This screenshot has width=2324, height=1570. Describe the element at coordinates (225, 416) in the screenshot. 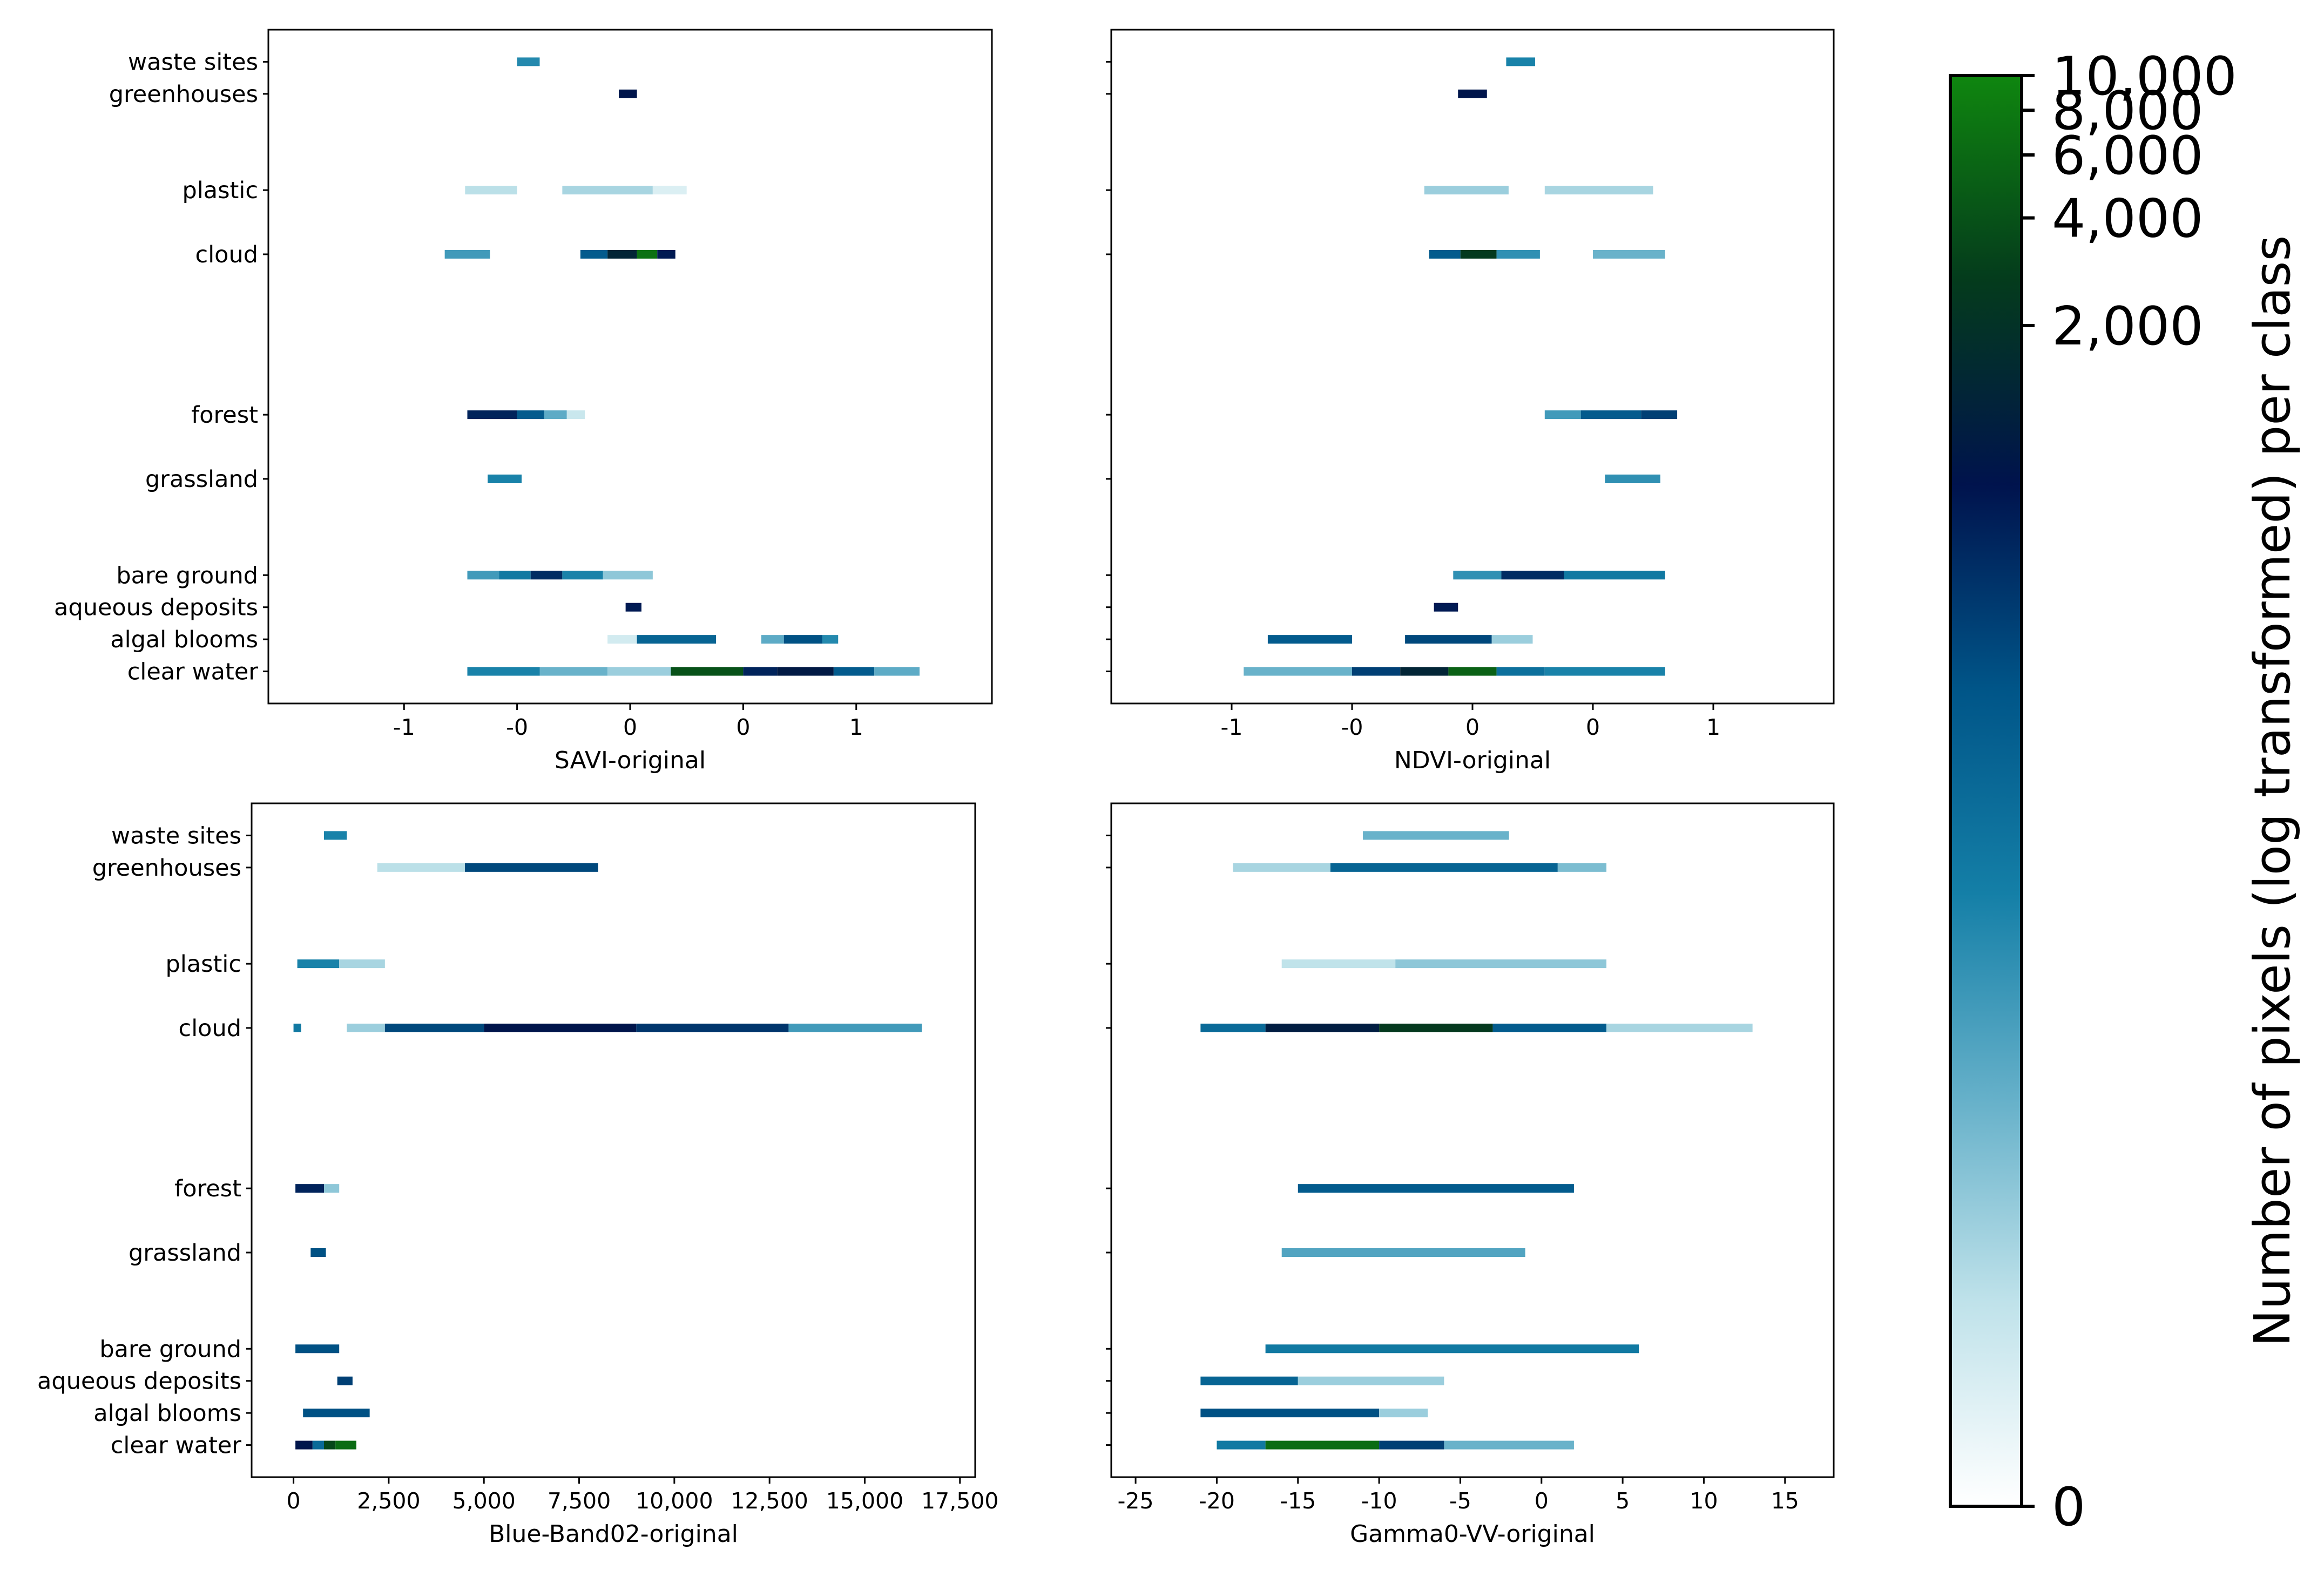

I see `y-tick-label: forest` at that location.